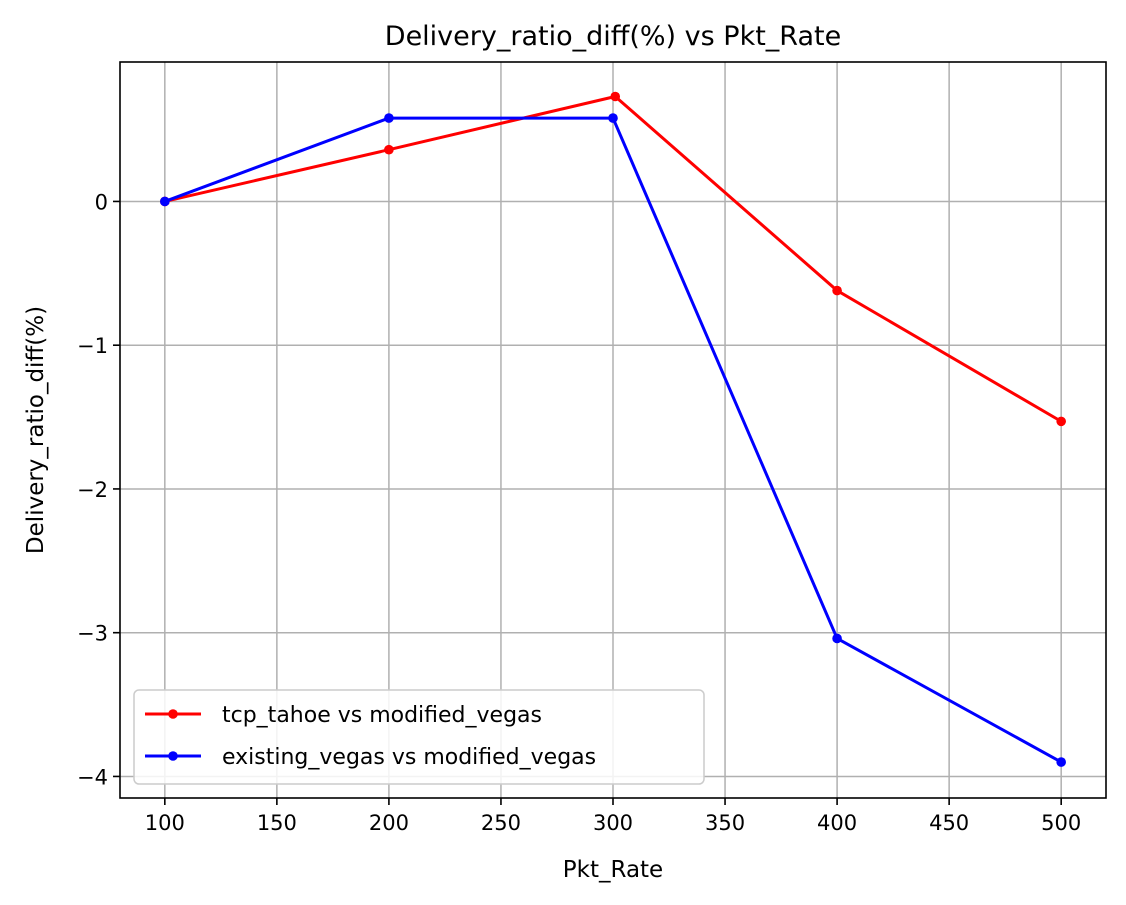 Image resolution: width=1126 pixels, height=905 pixels. What do you see at coordinates (389, 823) in the screenshot?
I see `x-tick-label: 200` at bounding box center [389, 823].